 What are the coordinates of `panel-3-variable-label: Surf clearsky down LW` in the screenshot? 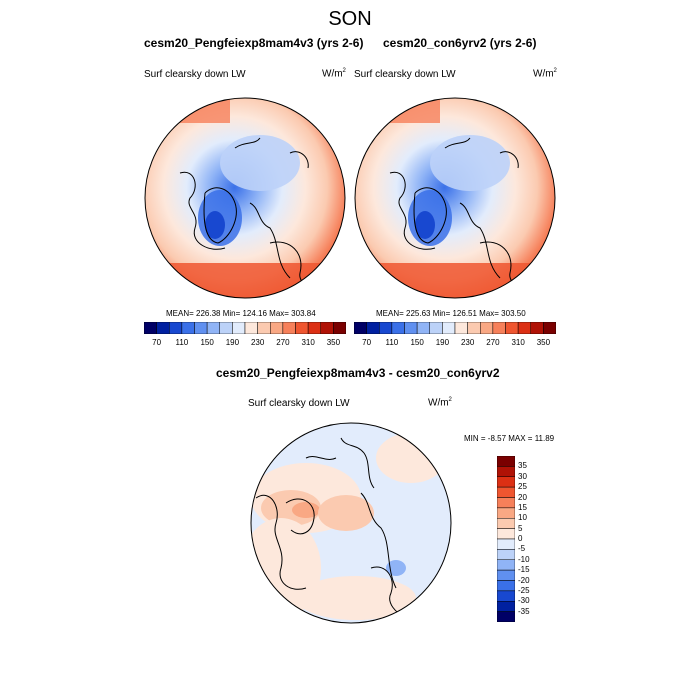 It's located at (299, 403).